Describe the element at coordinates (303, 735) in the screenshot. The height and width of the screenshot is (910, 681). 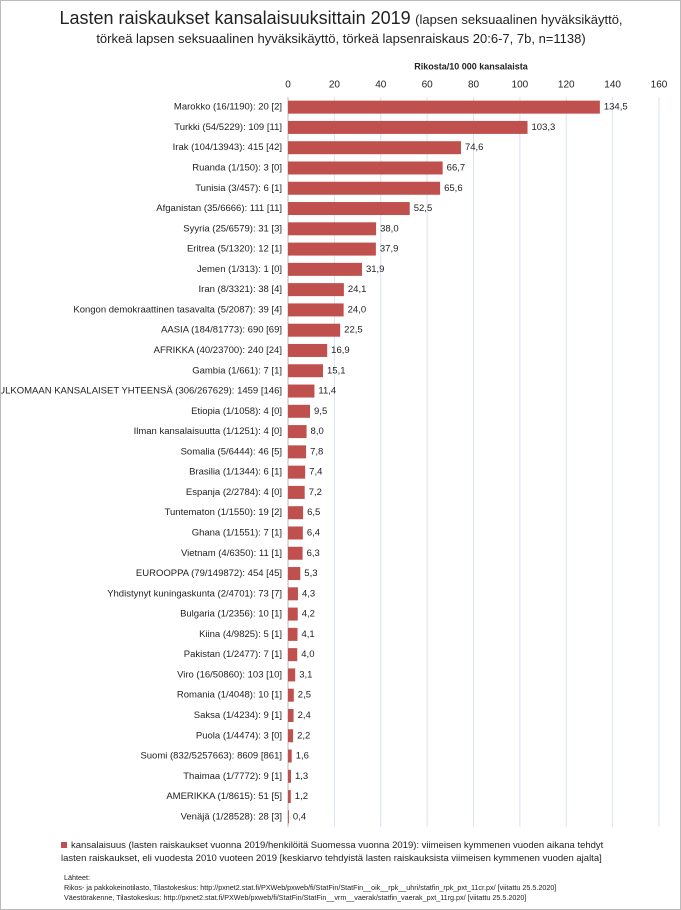
I see `value-label: 2,2` at that location.